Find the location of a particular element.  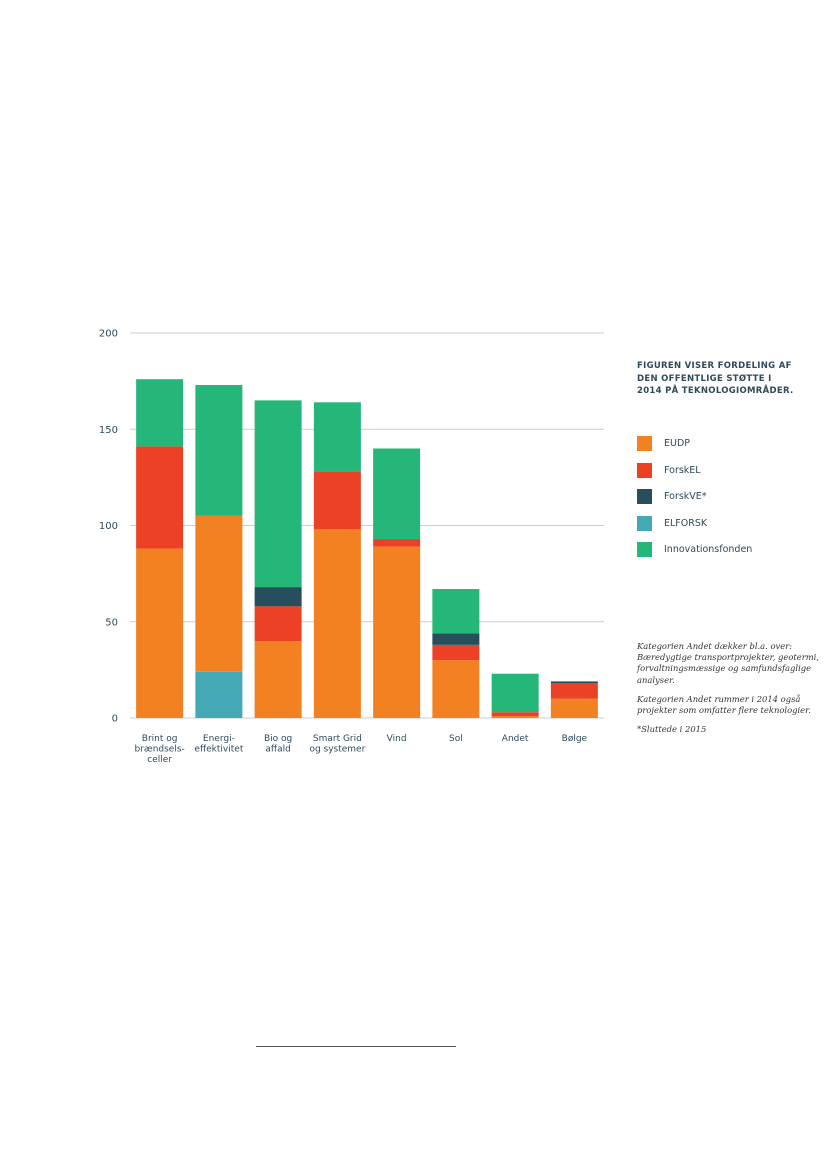

y-tick-label: 100 is located at coordinates (108, 526).